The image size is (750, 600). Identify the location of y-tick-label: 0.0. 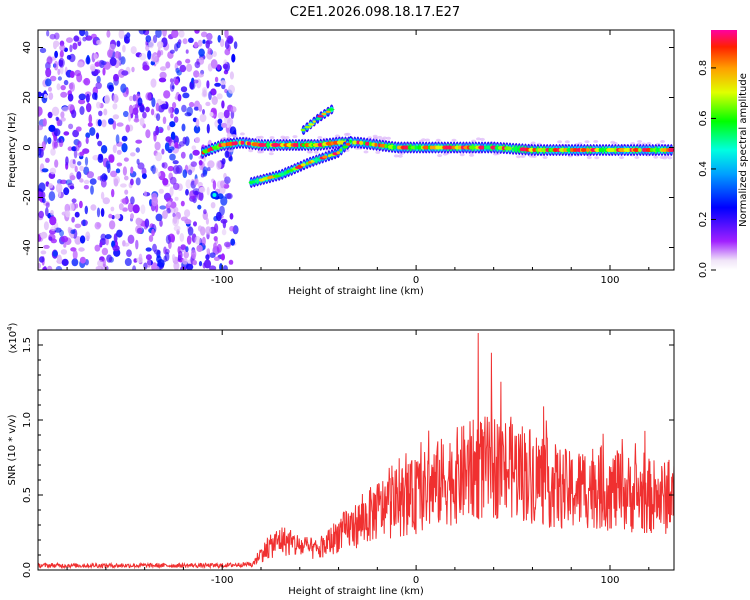
(27, 570).